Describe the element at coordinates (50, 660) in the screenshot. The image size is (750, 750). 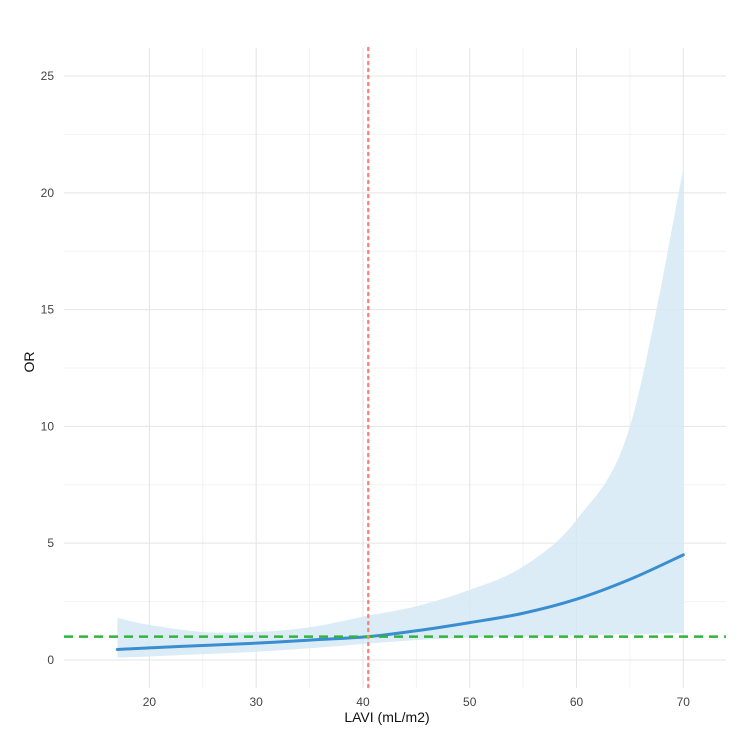
I see `y-tick-label: 0` at that location.